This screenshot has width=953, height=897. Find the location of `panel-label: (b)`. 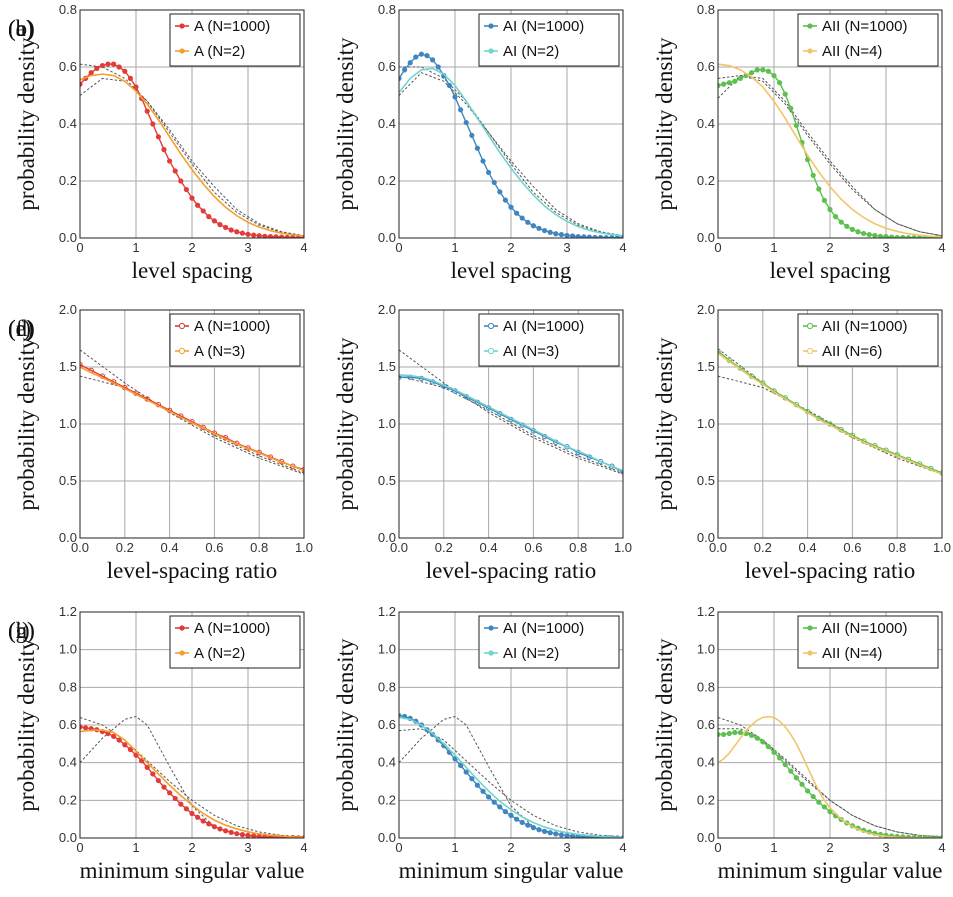

panel-label: (b) is located at coordinates (21, 28).